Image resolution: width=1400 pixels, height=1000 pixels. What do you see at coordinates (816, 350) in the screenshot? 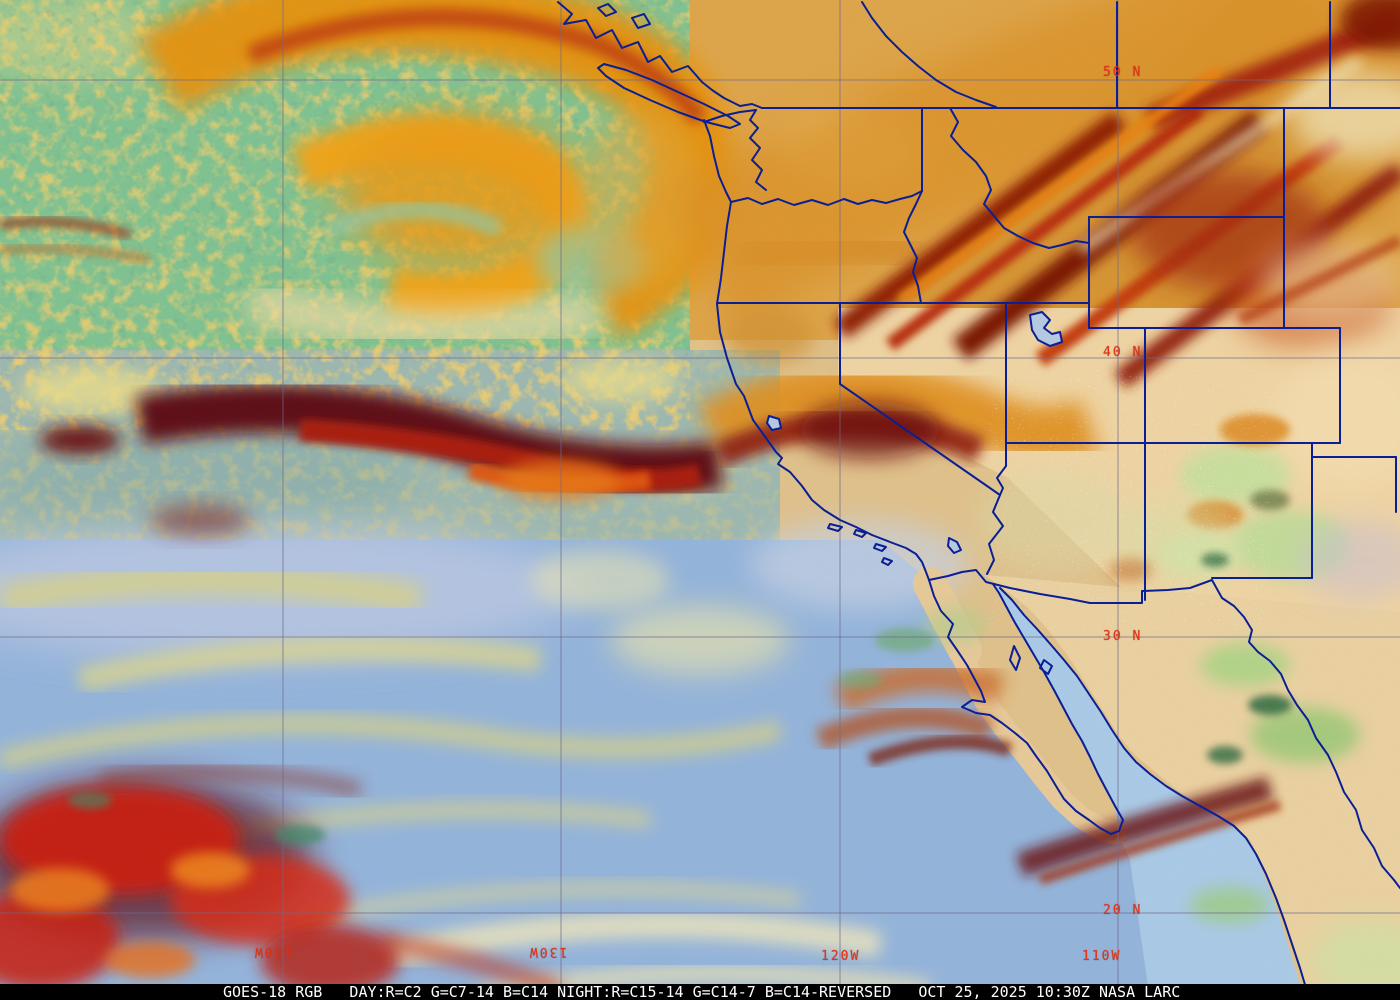
I see `pacific-coastline` at bounding box center [816, 350].